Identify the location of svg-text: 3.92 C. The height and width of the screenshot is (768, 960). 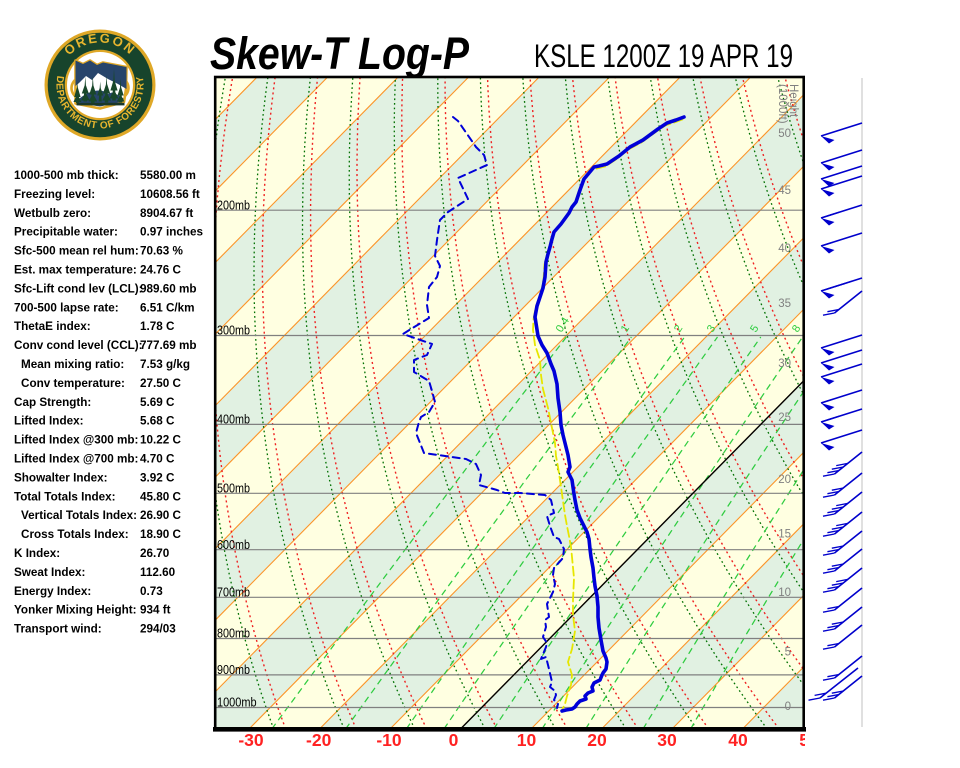
(157, 477).